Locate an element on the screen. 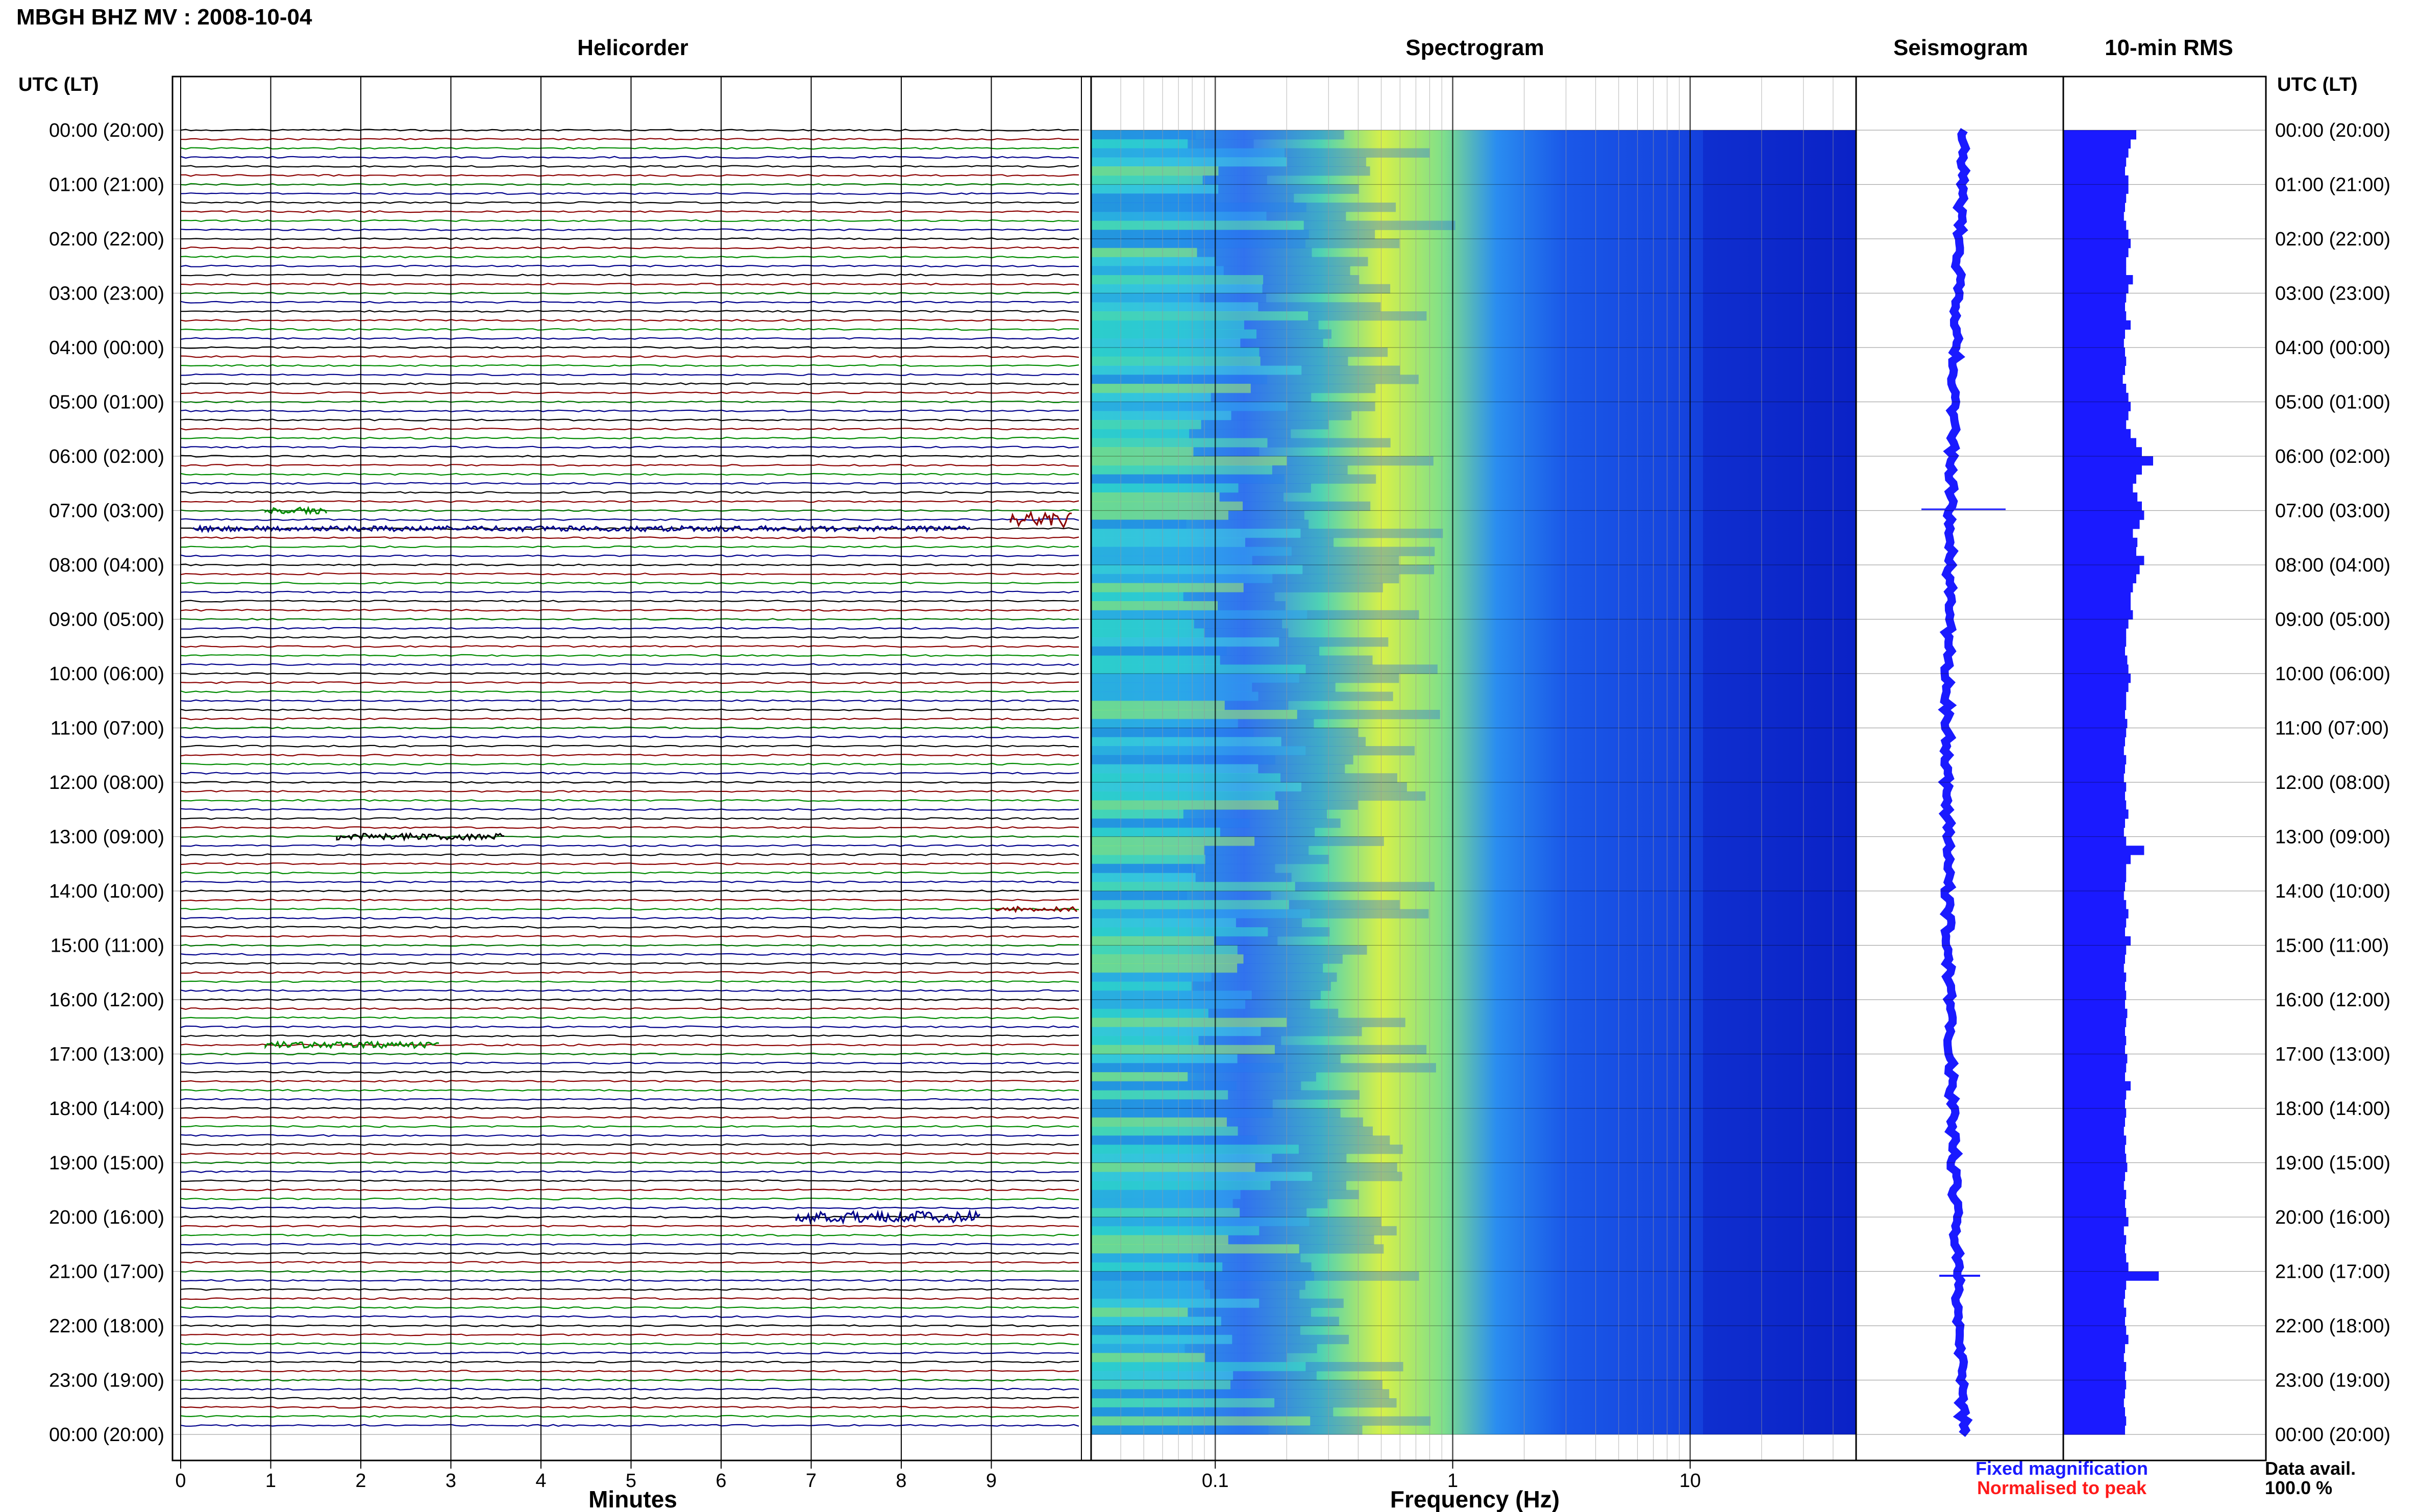  time-label-right: 18:00 (14:00) is located at coordinates (2332, 1109).